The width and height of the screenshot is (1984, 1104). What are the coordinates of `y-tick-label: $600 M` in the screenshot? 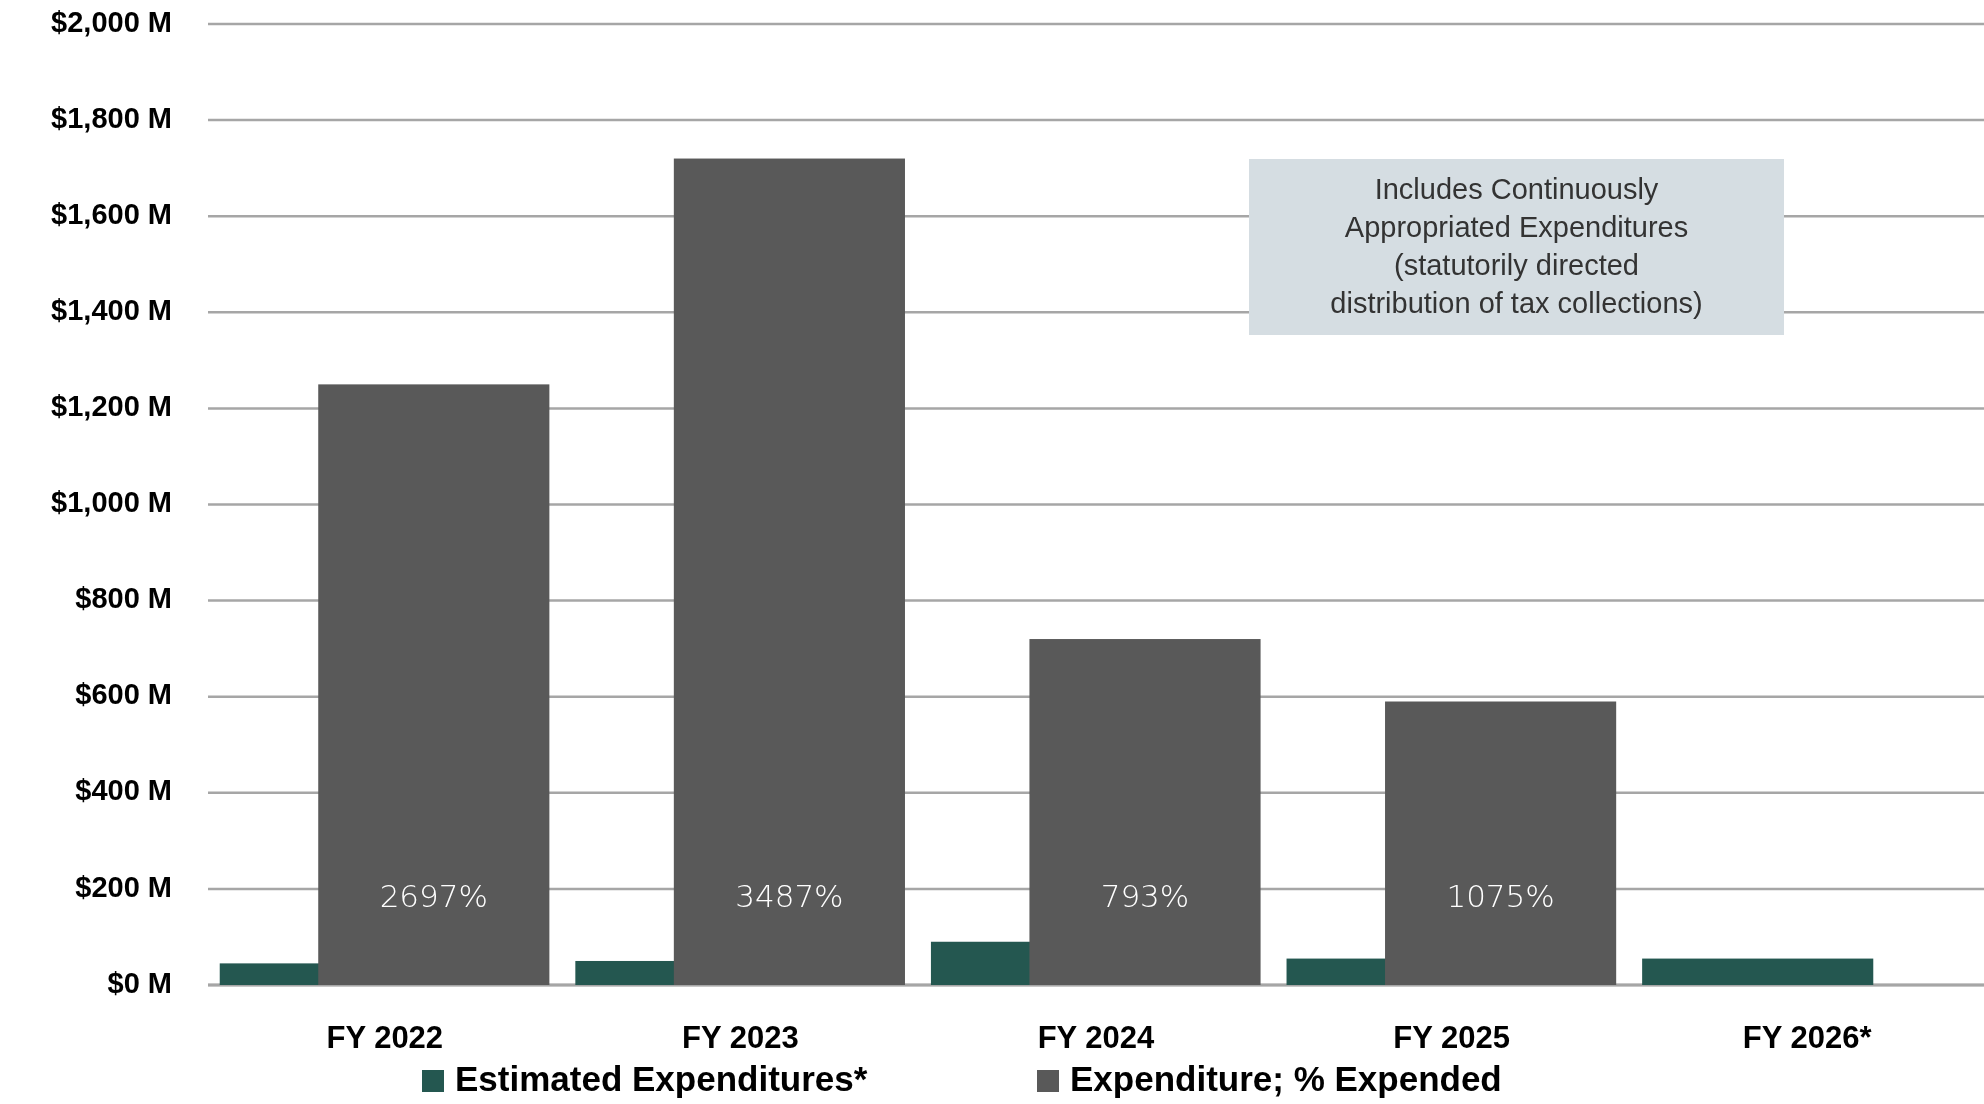 It's located at (123, 694).